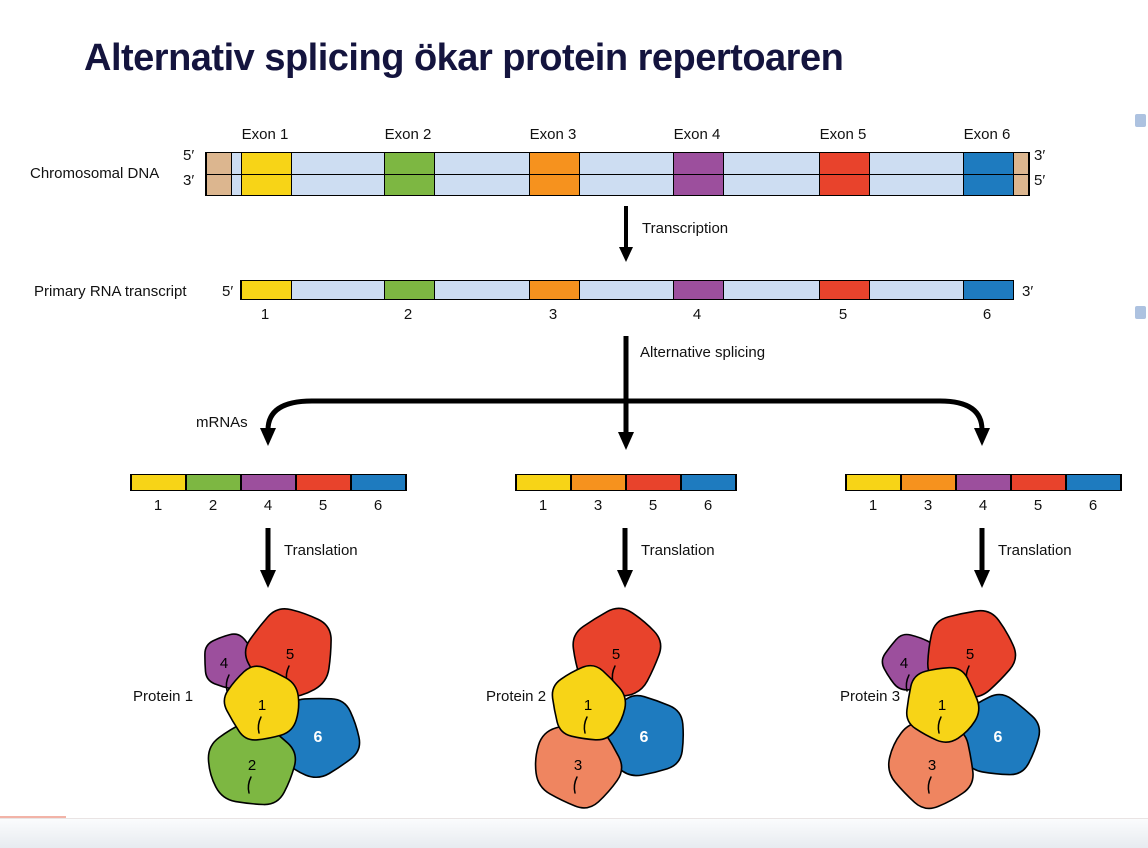 This screenshot has width=1148, height=848. I want to click on protein3-subunit-1-blob, so click(942, 704).